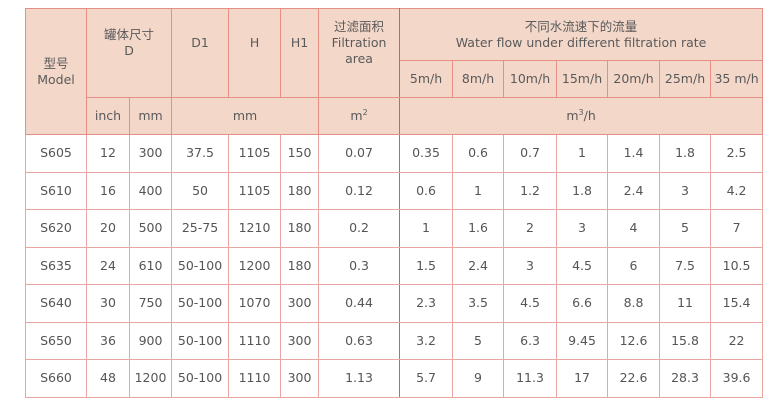 Image resolution: width=781 pixels, height=405 pixels. Describe the element at coordinates (56, 79) in the screenshot. I see `model-en: Model` at that location.